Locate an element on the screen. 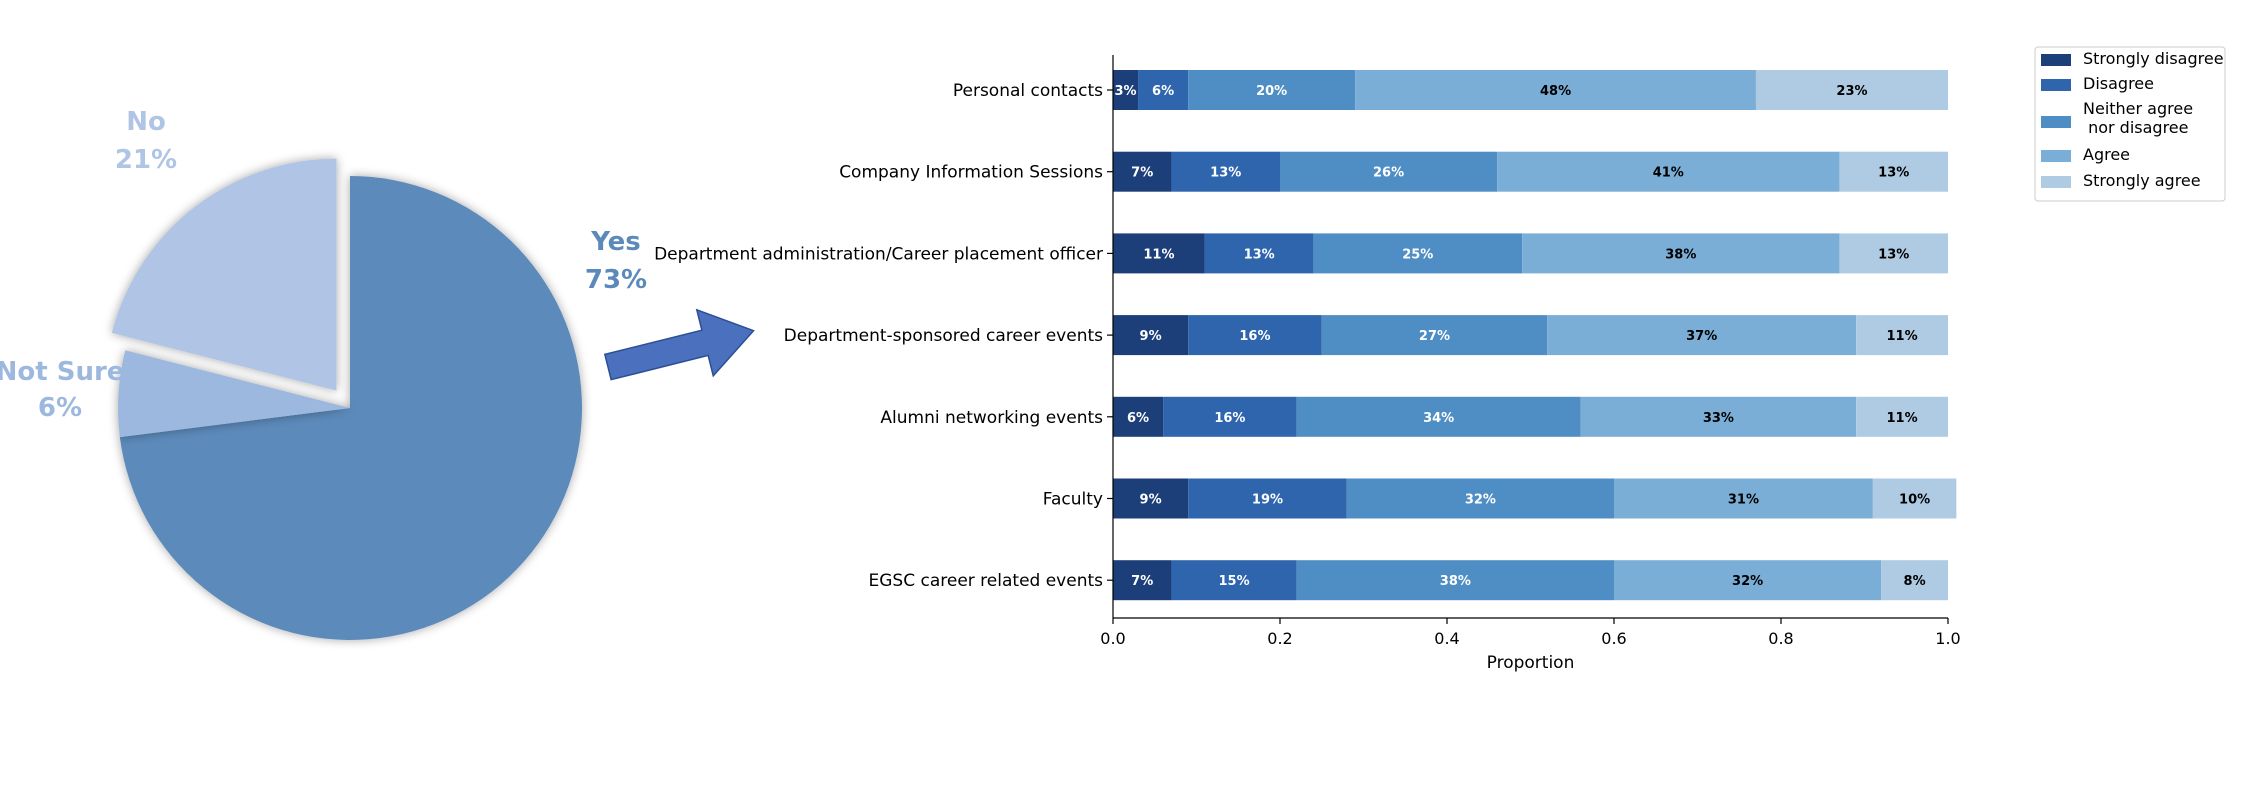 This screenshot has width=2242, height=788. legend-label-agree: Agree is located at coordinates (2106, 154).